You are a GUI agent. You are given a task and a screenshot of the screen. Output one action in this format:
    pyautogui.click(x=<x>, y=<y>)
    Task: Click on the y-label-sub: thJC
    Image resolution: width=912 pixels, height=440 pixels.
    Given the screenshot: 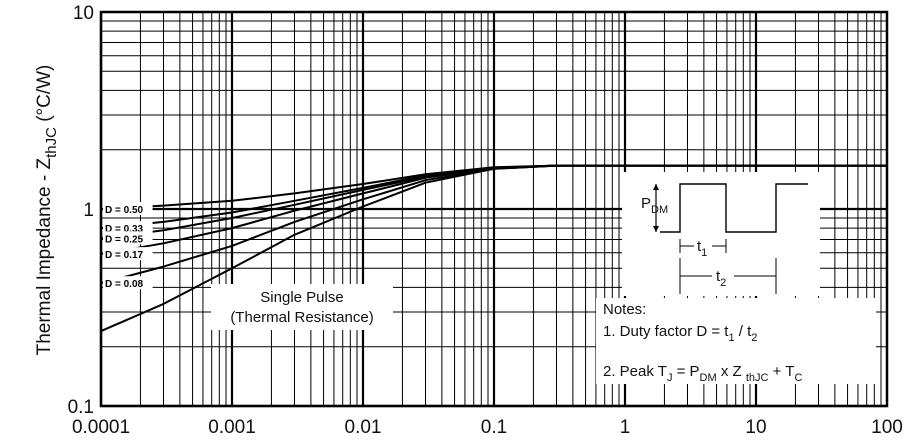 What is the action you would take?
    pyautogui.click(x=51, y=142)
    